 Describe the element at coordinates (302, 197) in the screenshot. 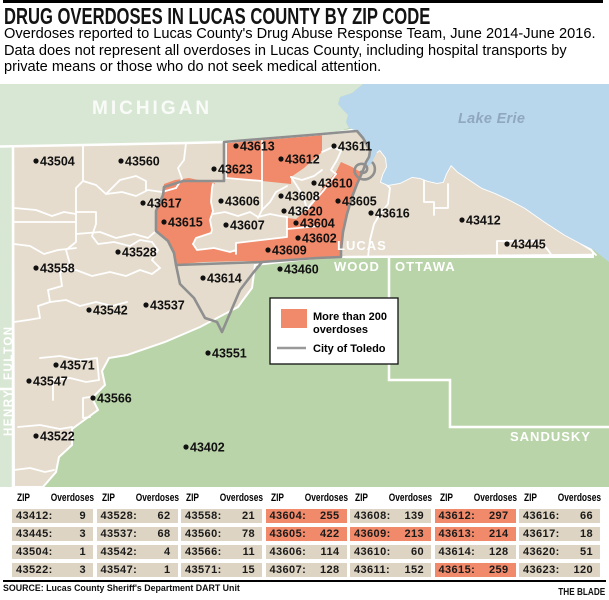

I see `svg-text: 43608` at that location.